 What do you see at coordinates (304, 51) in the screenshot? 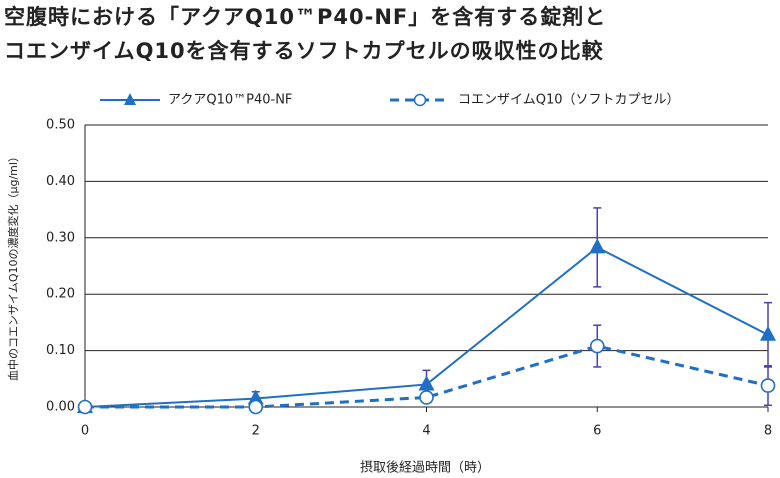
I see `chart-title: コエンザイムQ10を含有するソフトカプセルの吸収性の比較` at bounding box center [304, 51].